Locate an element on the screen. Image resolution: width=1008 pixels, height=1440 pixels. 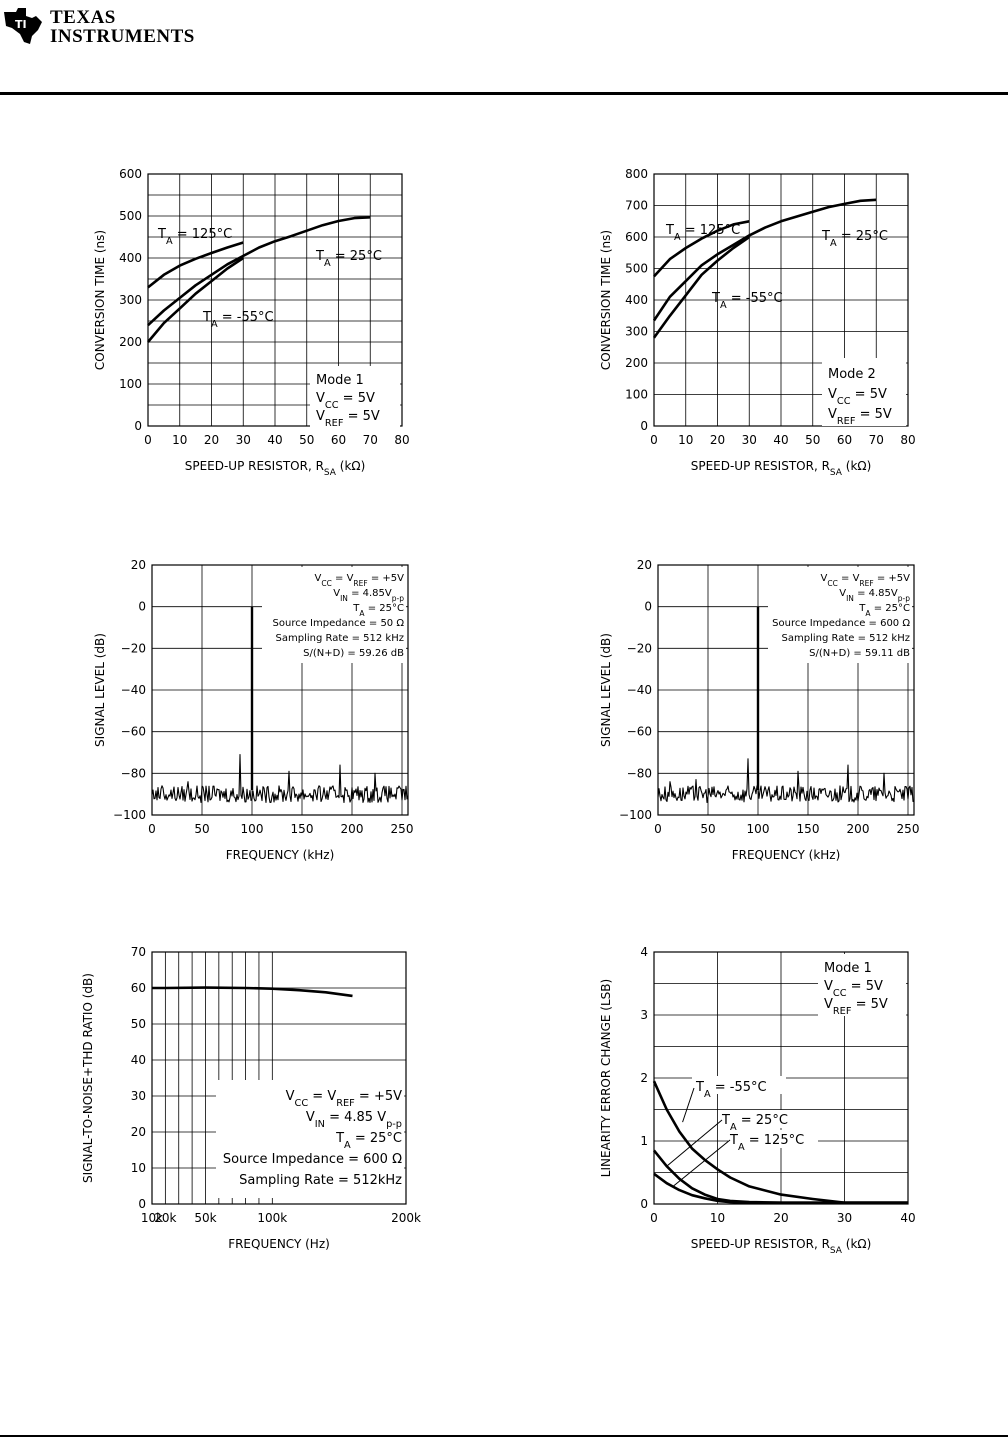
y-tick-label: 3 is located at coordinates (644, 1015).